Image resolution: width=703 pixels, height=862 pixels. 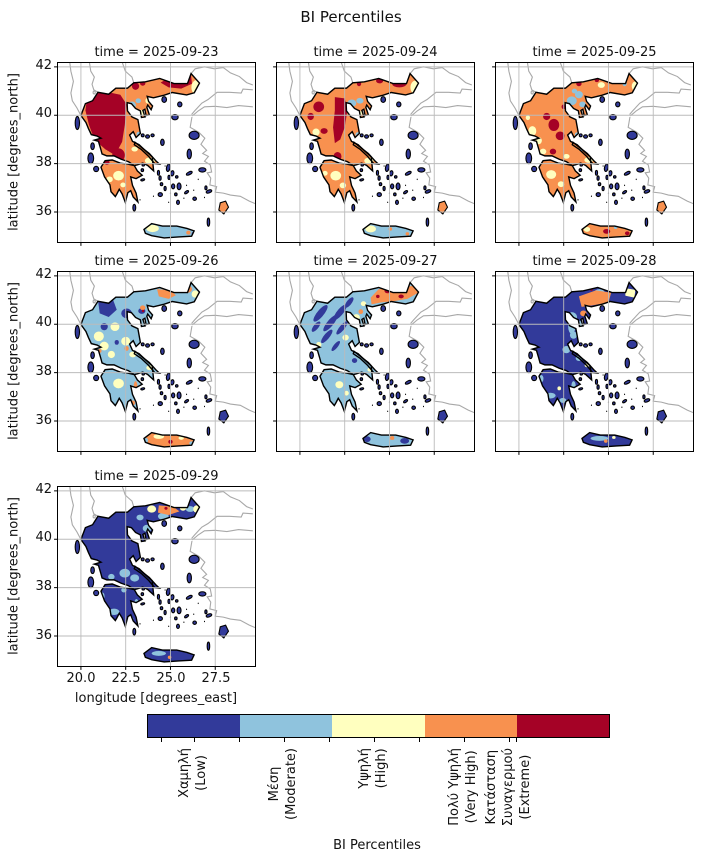 What do you see at coordinates (156, 261) in the screenshot?
I see `subplot-title: time = 2025-09-26` at bounding box center [156, 261].